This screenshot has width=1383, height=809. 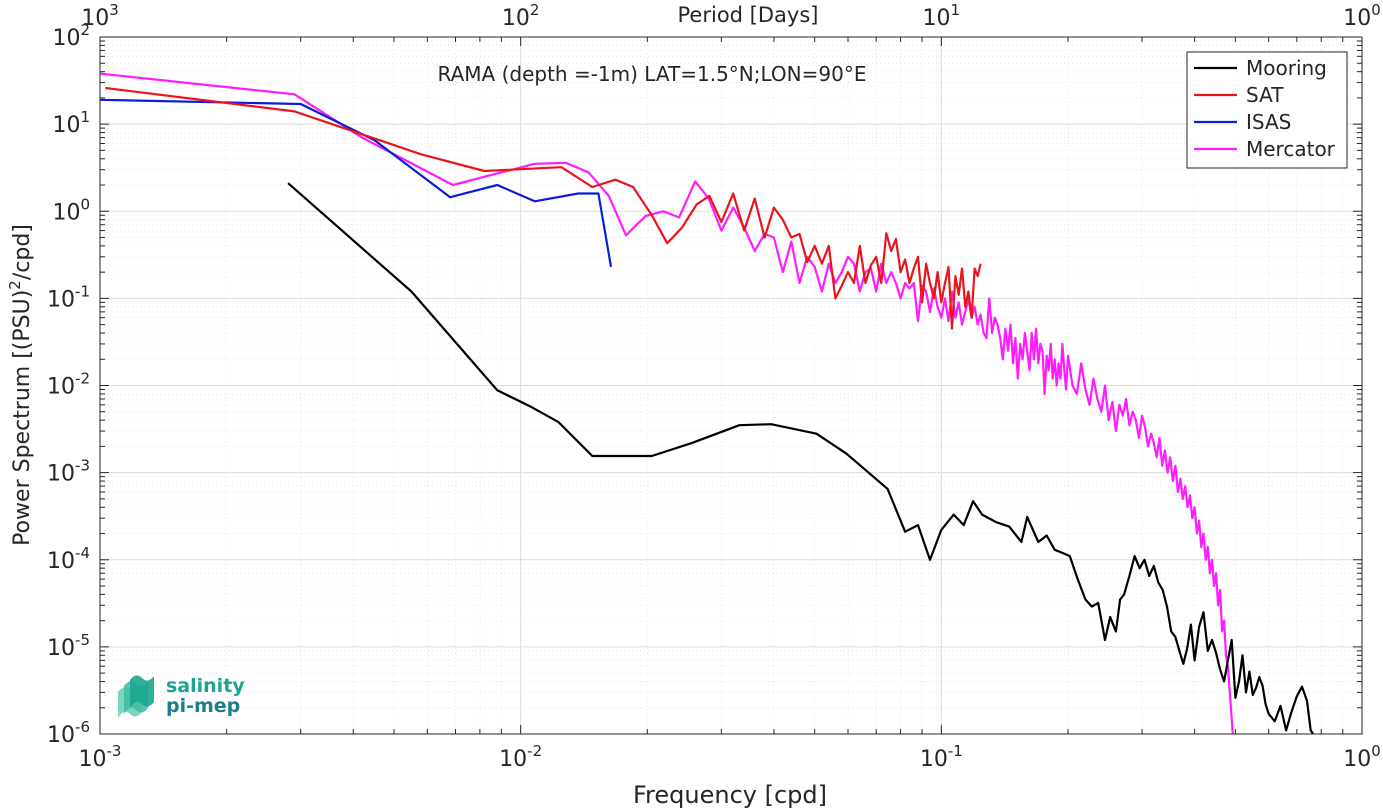 I want to click on series-line-isas, so click(x=356, y=183).